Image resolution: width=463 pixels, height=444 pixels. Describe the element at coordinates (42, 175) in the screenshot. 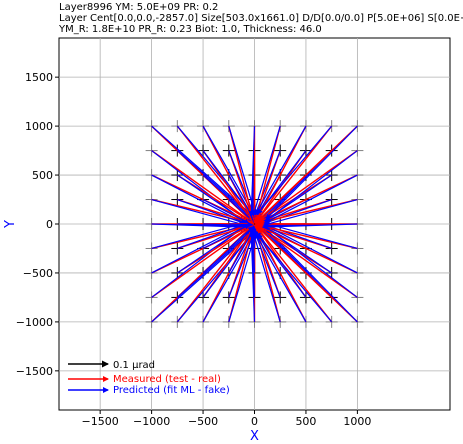

I see `y-tick-label: 500` at that location.